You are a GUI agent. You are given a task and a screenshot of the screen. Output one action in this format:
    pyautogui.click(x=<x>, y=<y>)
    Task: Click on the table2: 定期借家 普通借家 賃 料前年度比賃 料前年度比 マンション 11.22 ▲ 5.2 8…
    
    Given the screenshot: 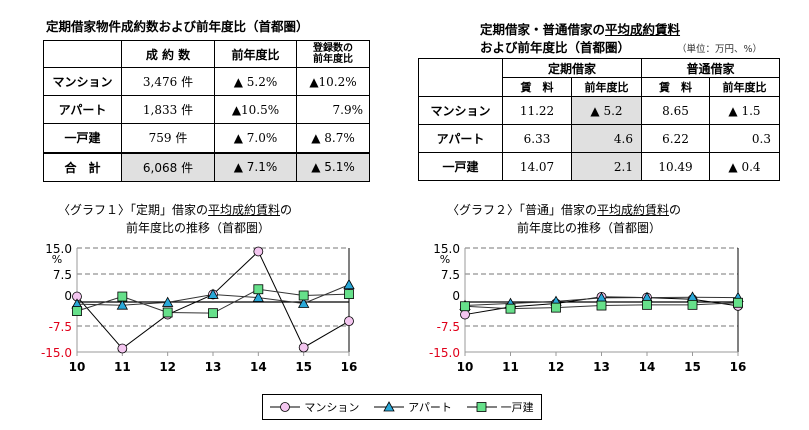 What is the action you would take?
    pyautogui.click(x=599, y=119)
    